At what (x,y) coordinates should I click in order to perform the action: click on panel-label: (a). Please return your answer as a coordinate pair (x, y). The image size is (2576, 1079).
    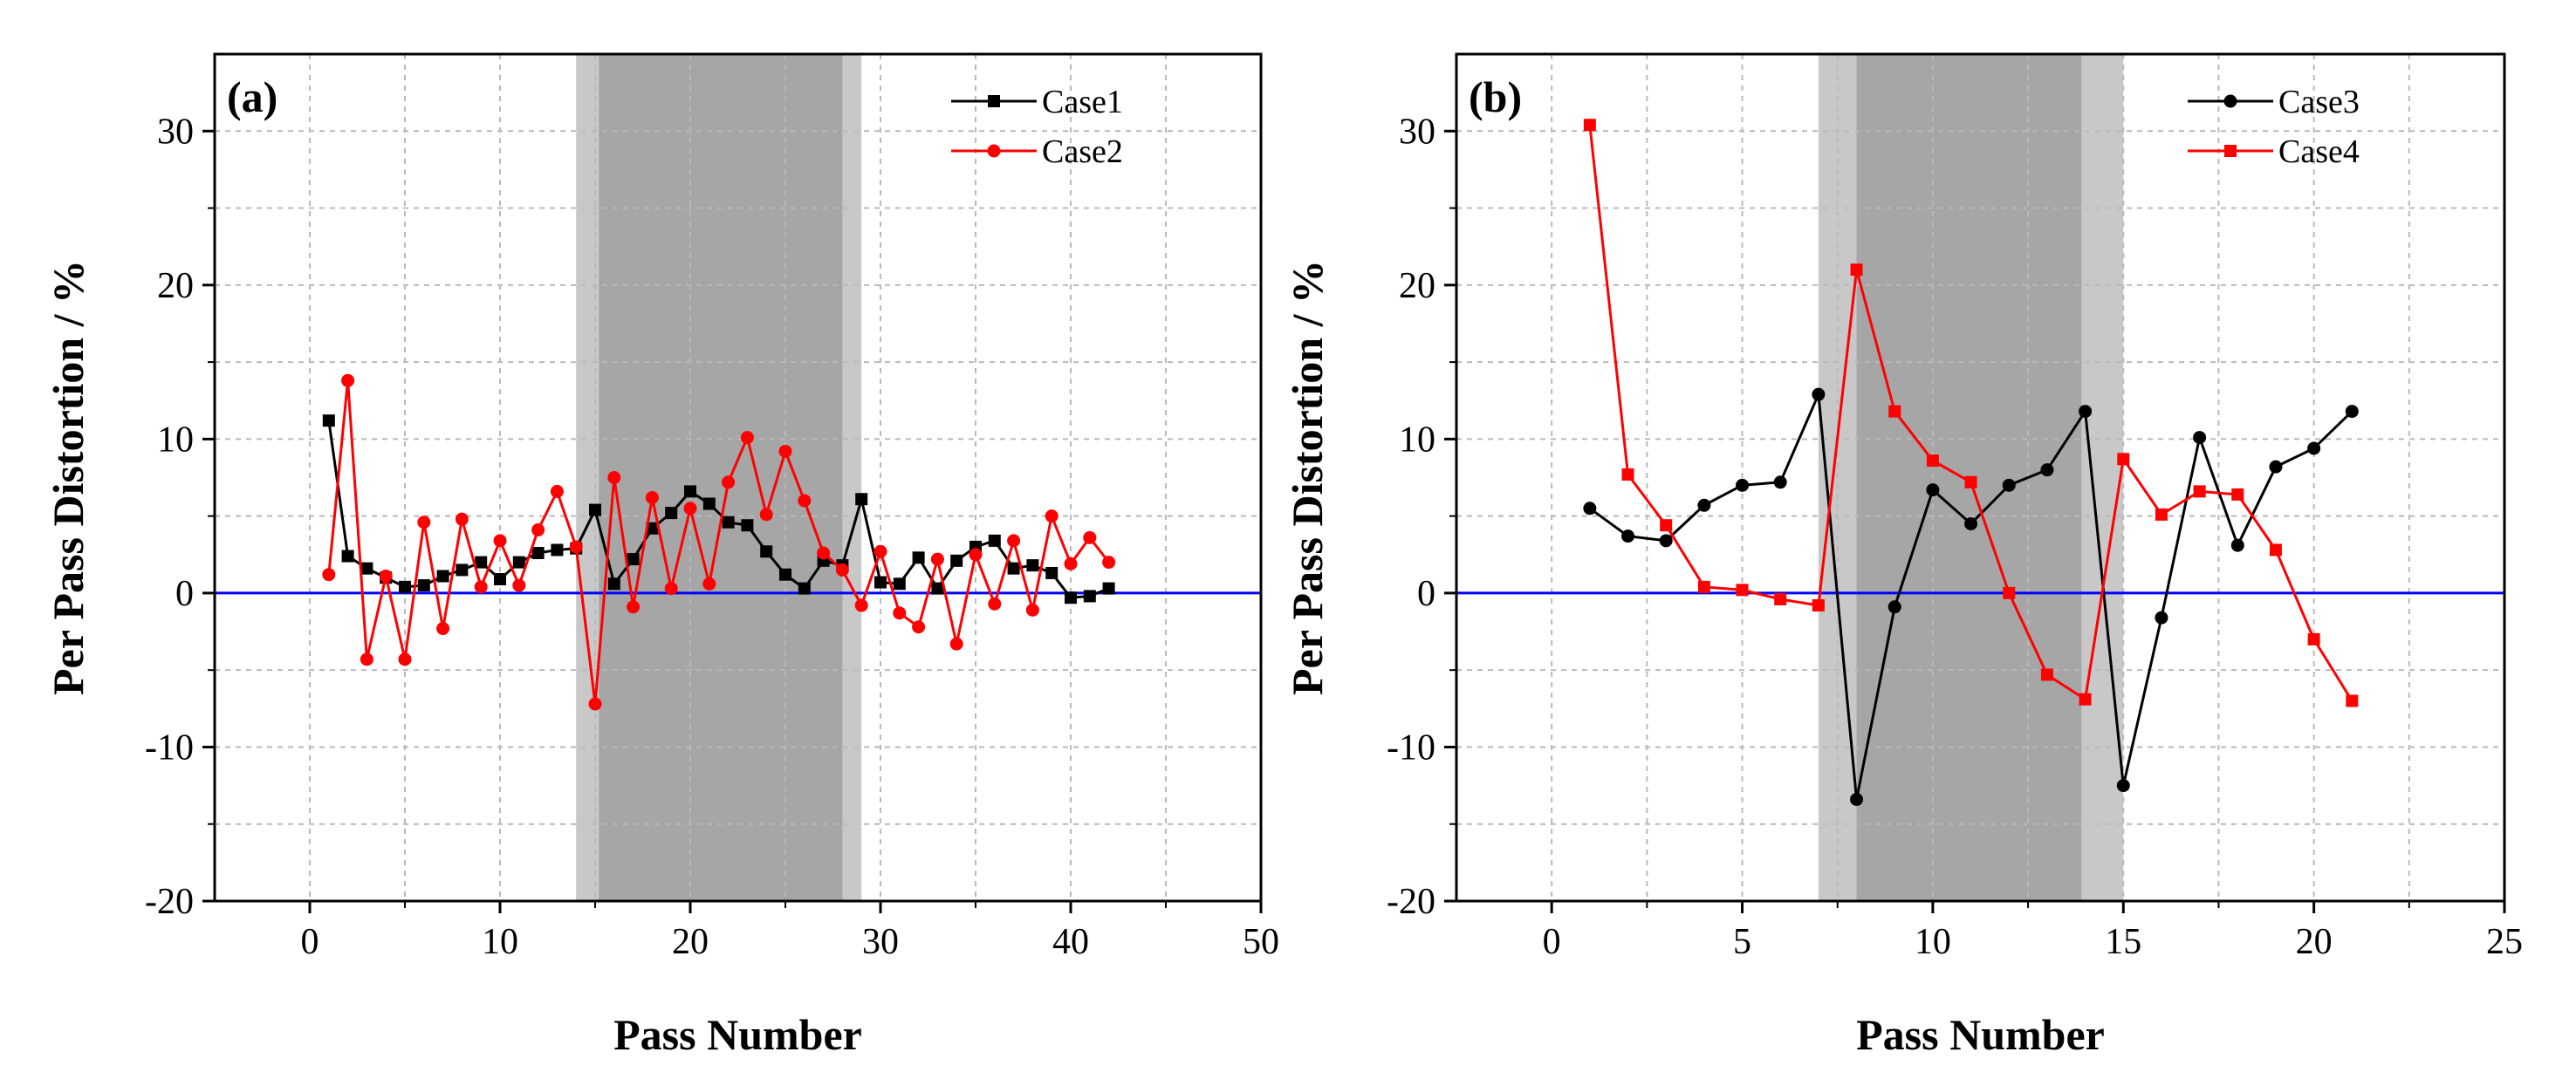
    Looking at the image, I should click on (252, 96).